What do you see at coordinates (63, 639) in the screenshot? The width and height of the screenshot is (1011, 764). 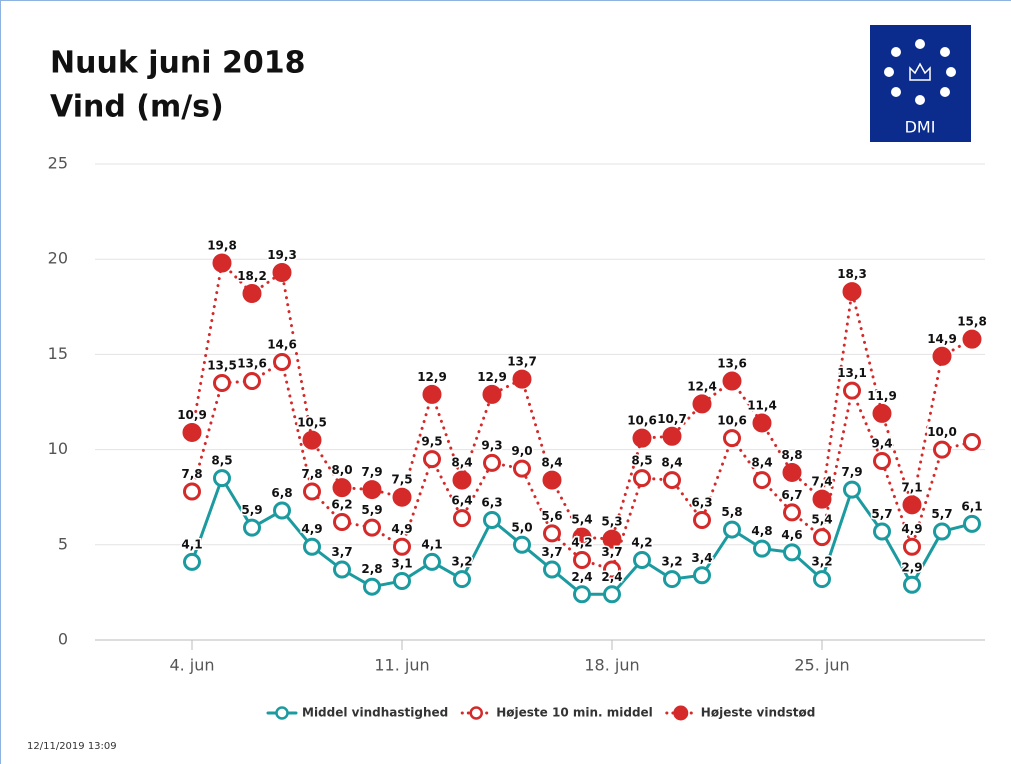 I see `y-tick-label: 0` at bounding box center [63, 639].